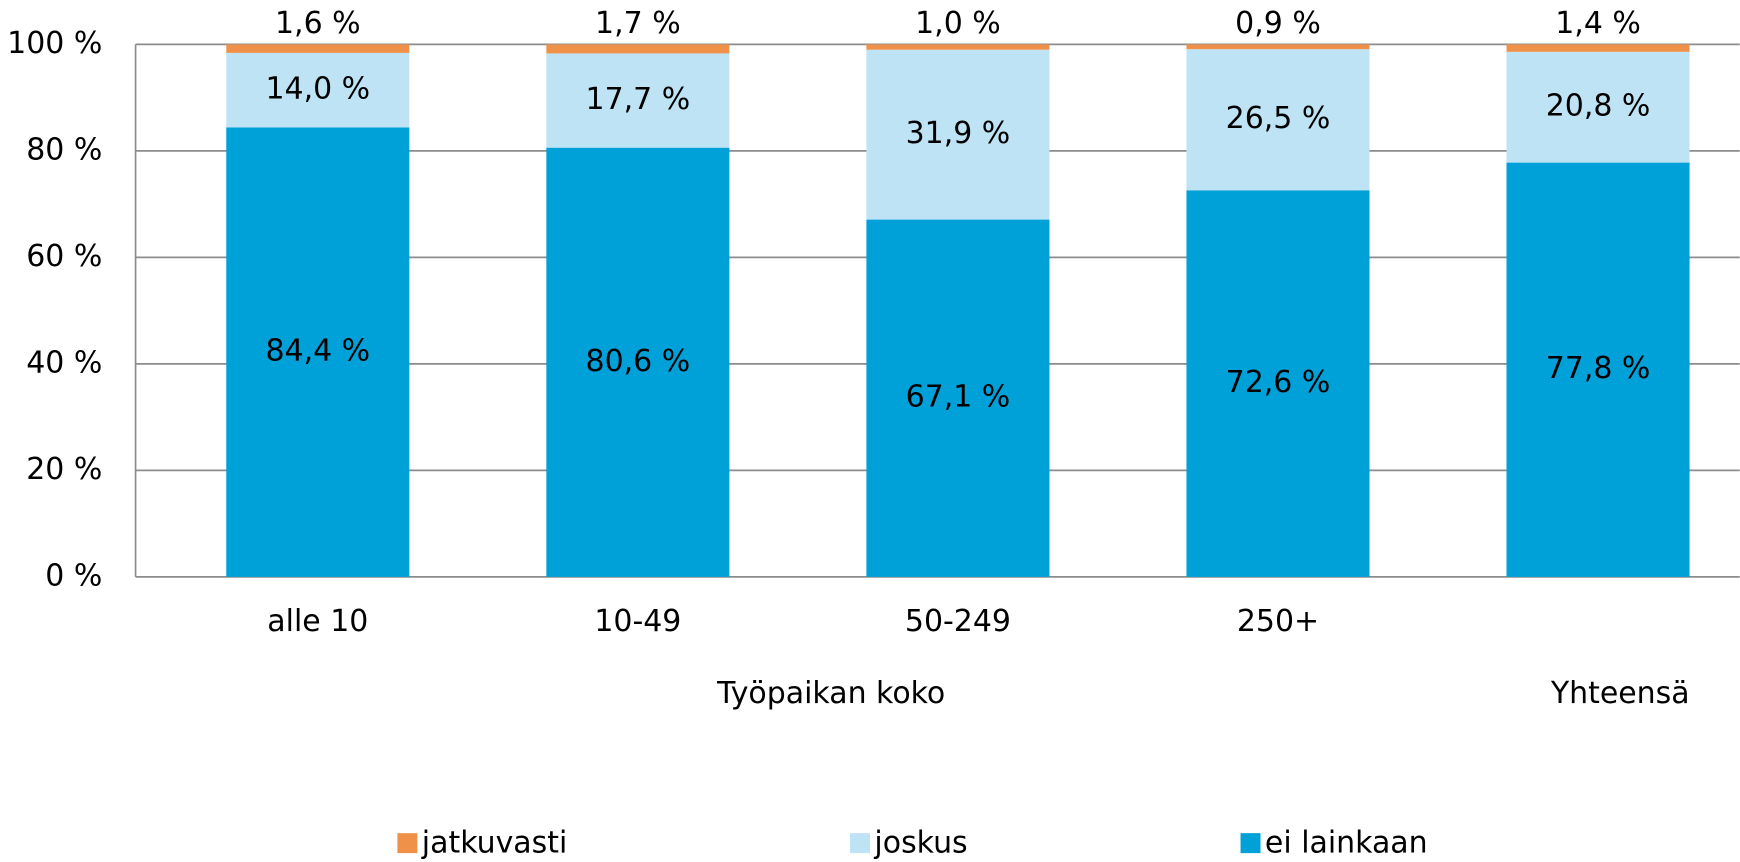 The image size is (1740, 862). Describe the element at coordinates (1598, 23) in the screenshot. I see `value-label: 1,4 %` at that location.